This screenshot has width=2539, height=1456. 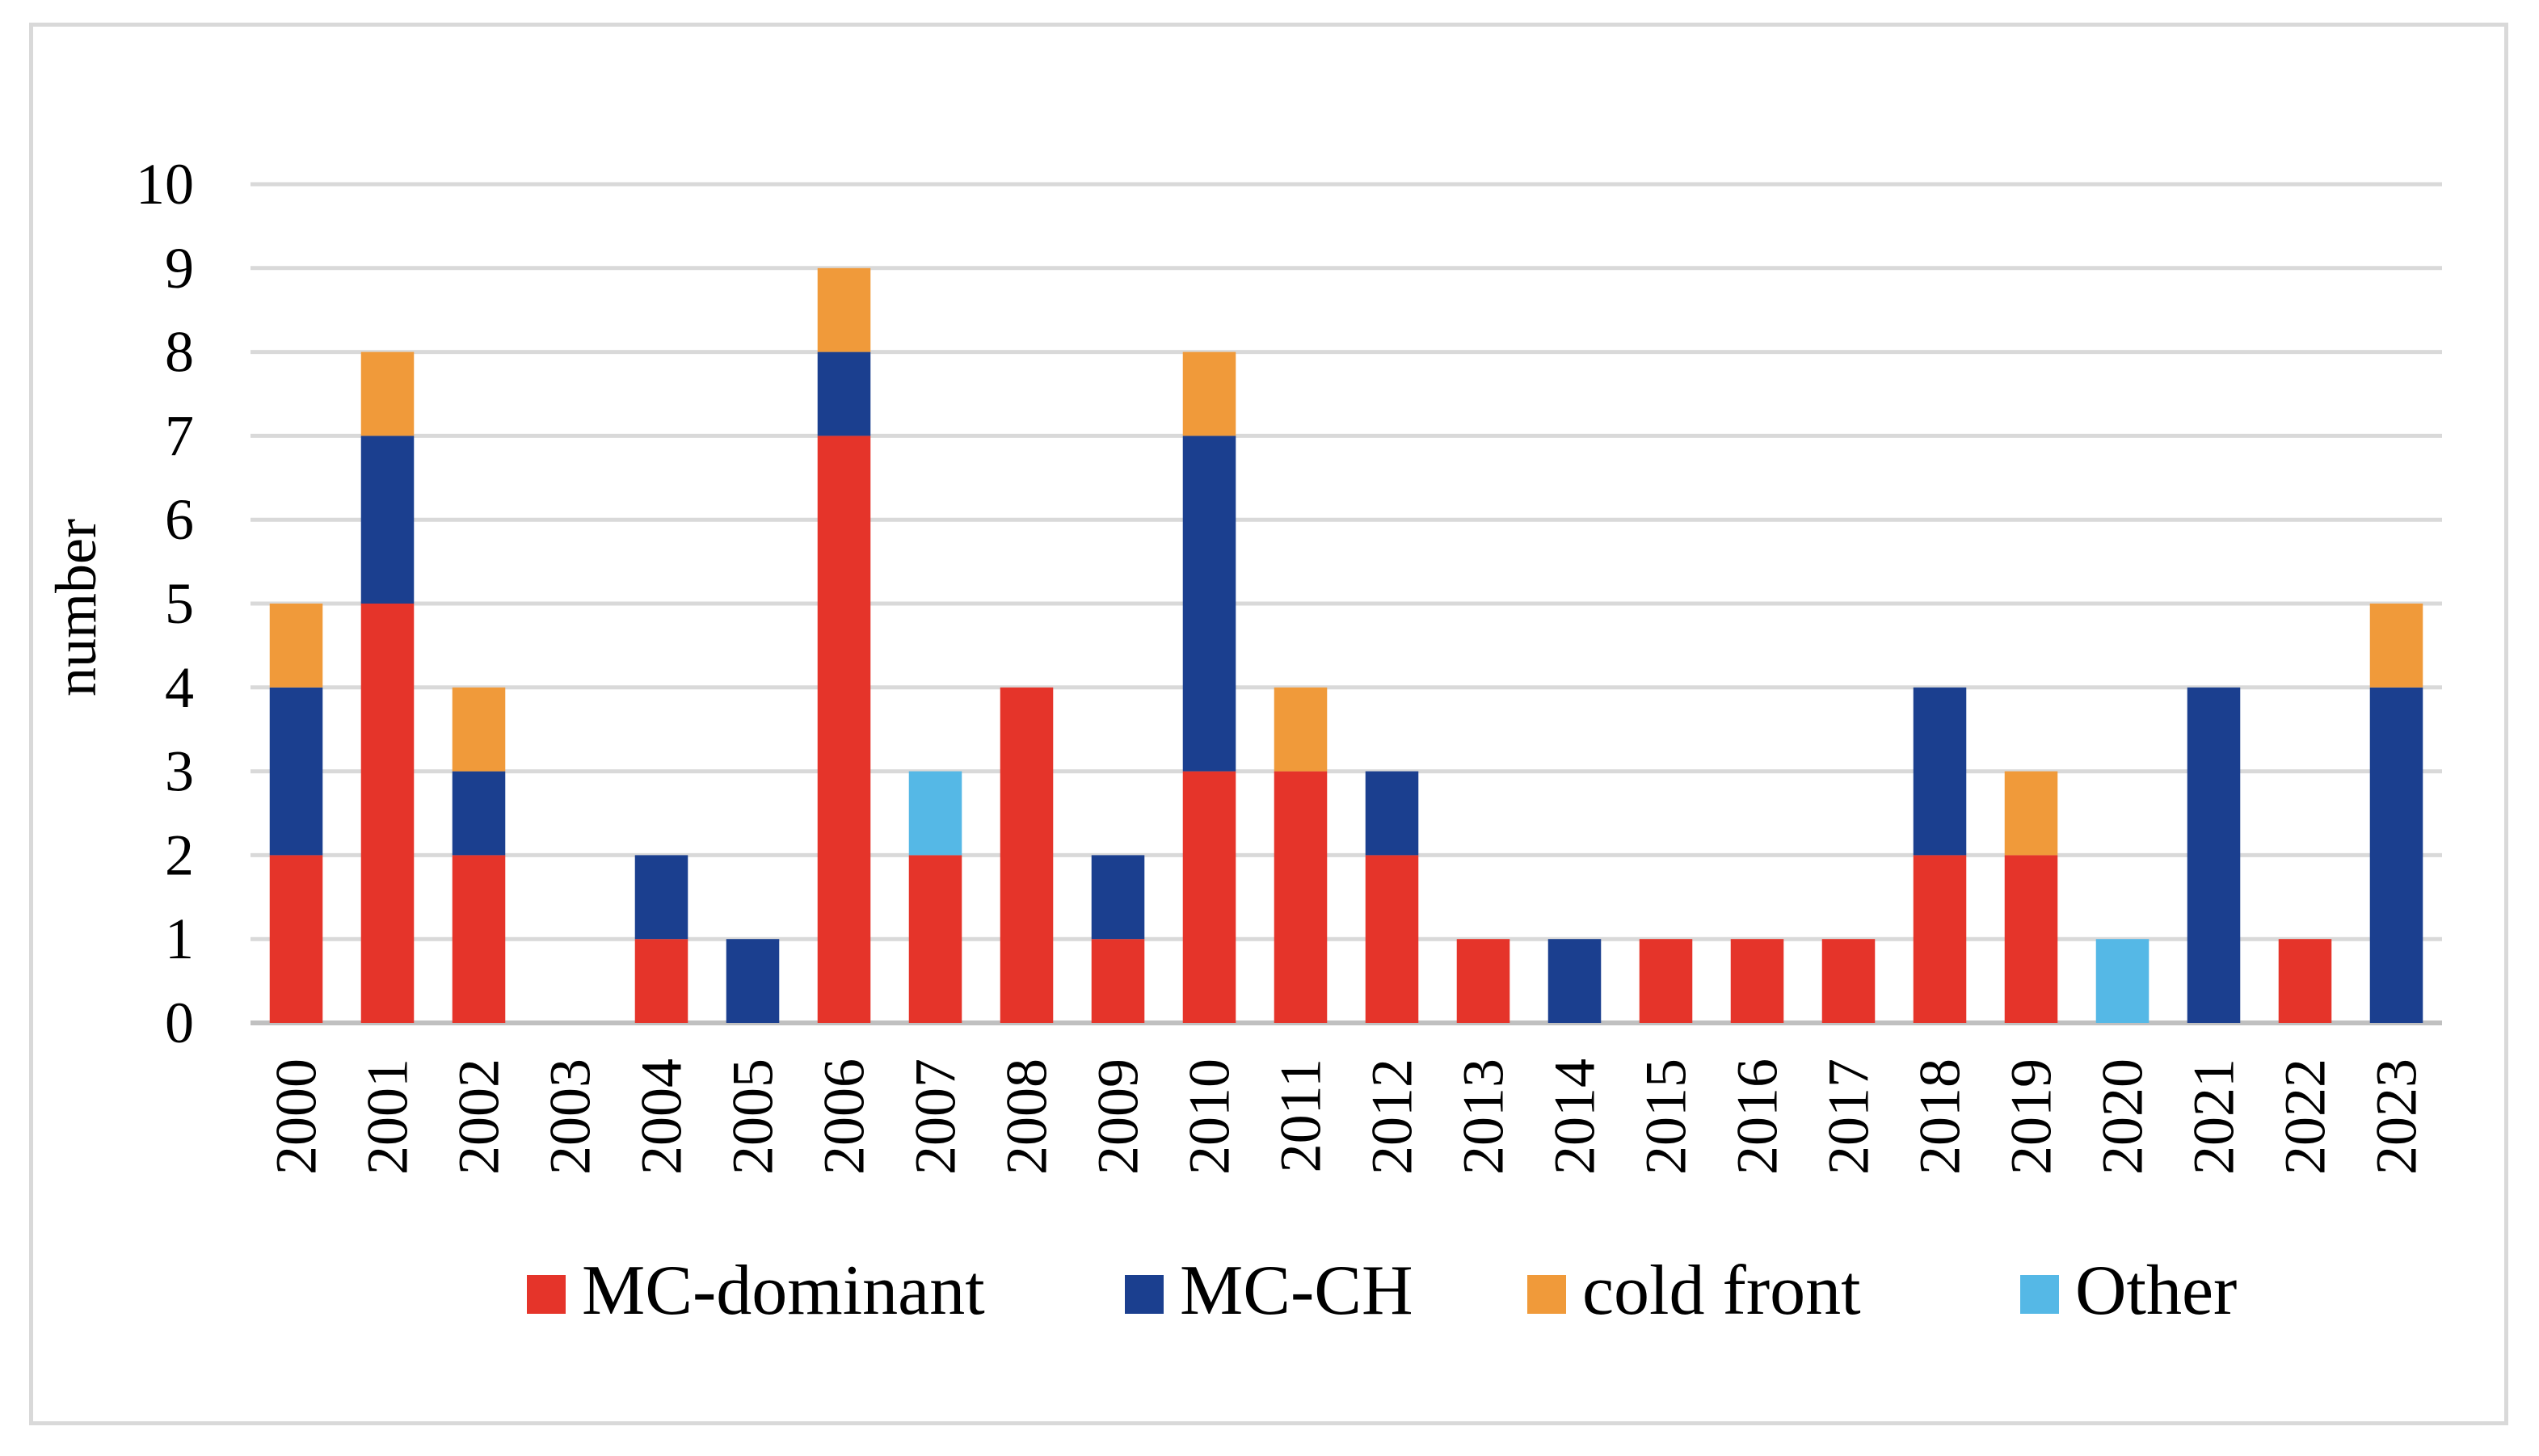 I want to click on bar-2007-mc-dominant, so click(x=935, y=939).